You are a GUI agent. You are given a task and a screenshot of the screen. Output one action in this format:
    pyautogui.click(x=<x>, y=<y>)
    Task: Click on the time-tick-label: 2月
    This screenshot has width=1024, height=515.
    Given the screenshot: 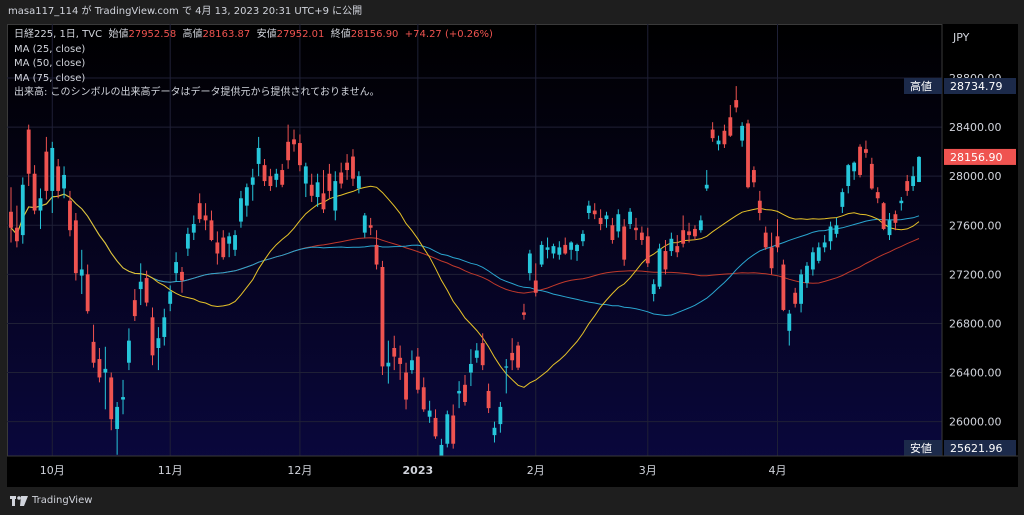 What is the action you would take?
    pyautogui.click(x=536, y=470)
    